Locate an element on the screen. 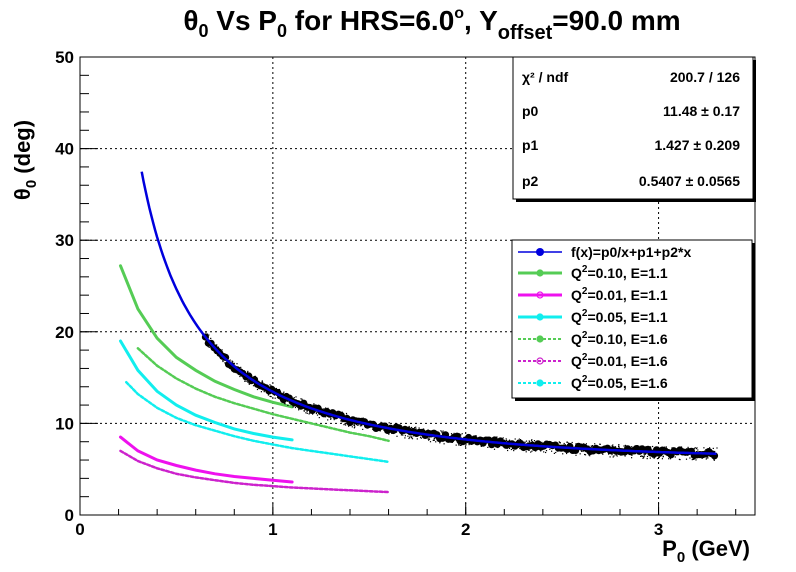  x-tick-label: 3 is located at coordinates (658, 529).